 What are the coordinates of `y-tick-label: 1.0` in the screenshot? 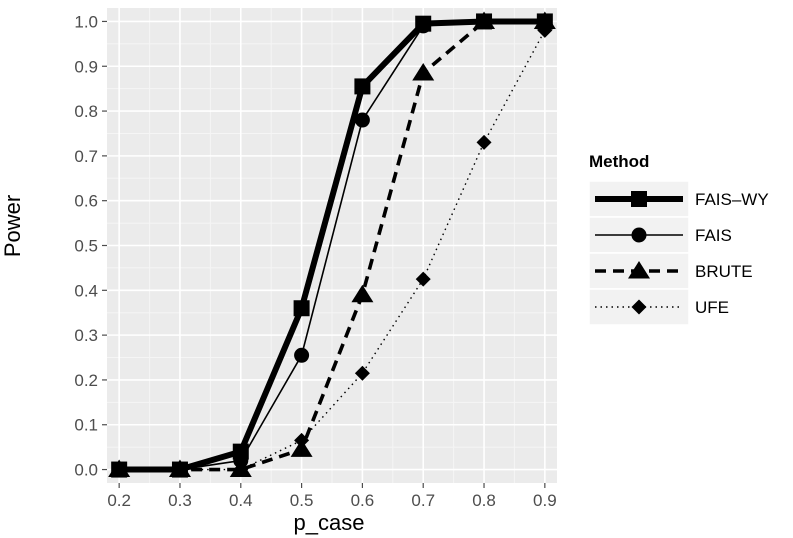 It's located at (86, 21).